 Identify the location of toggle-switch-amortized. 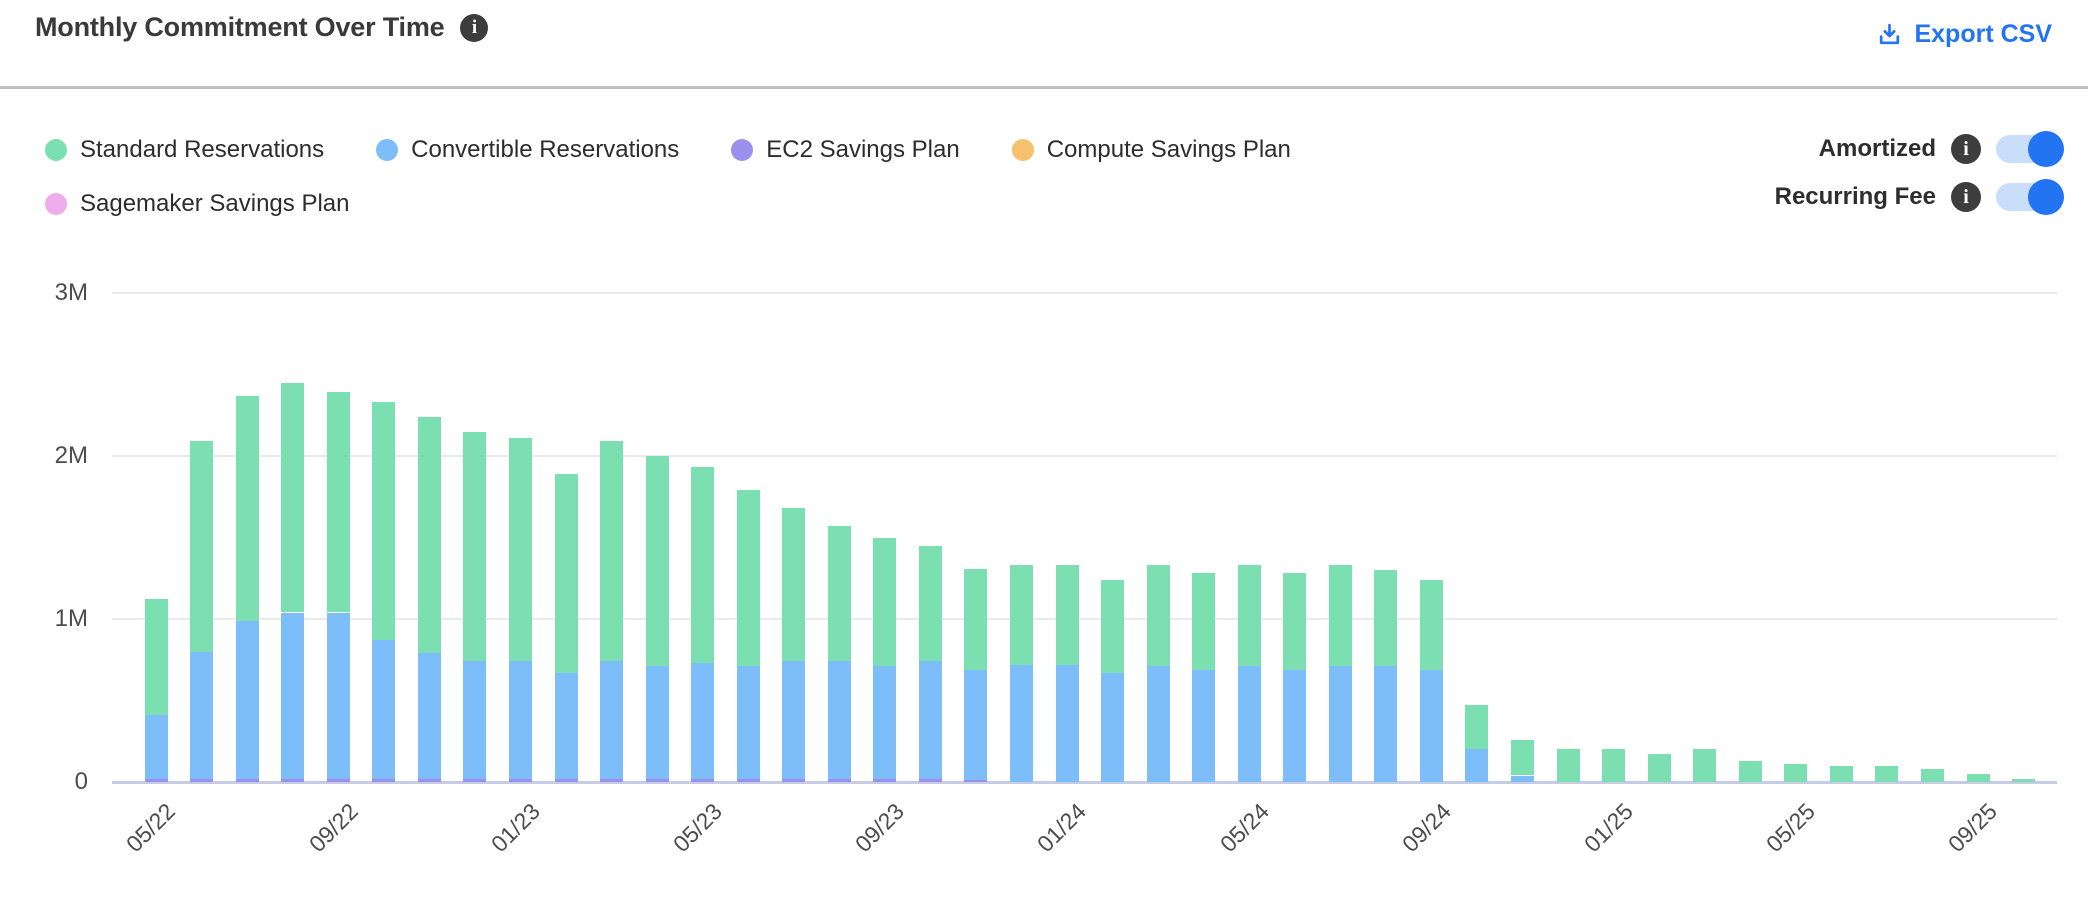
(2030, 149).